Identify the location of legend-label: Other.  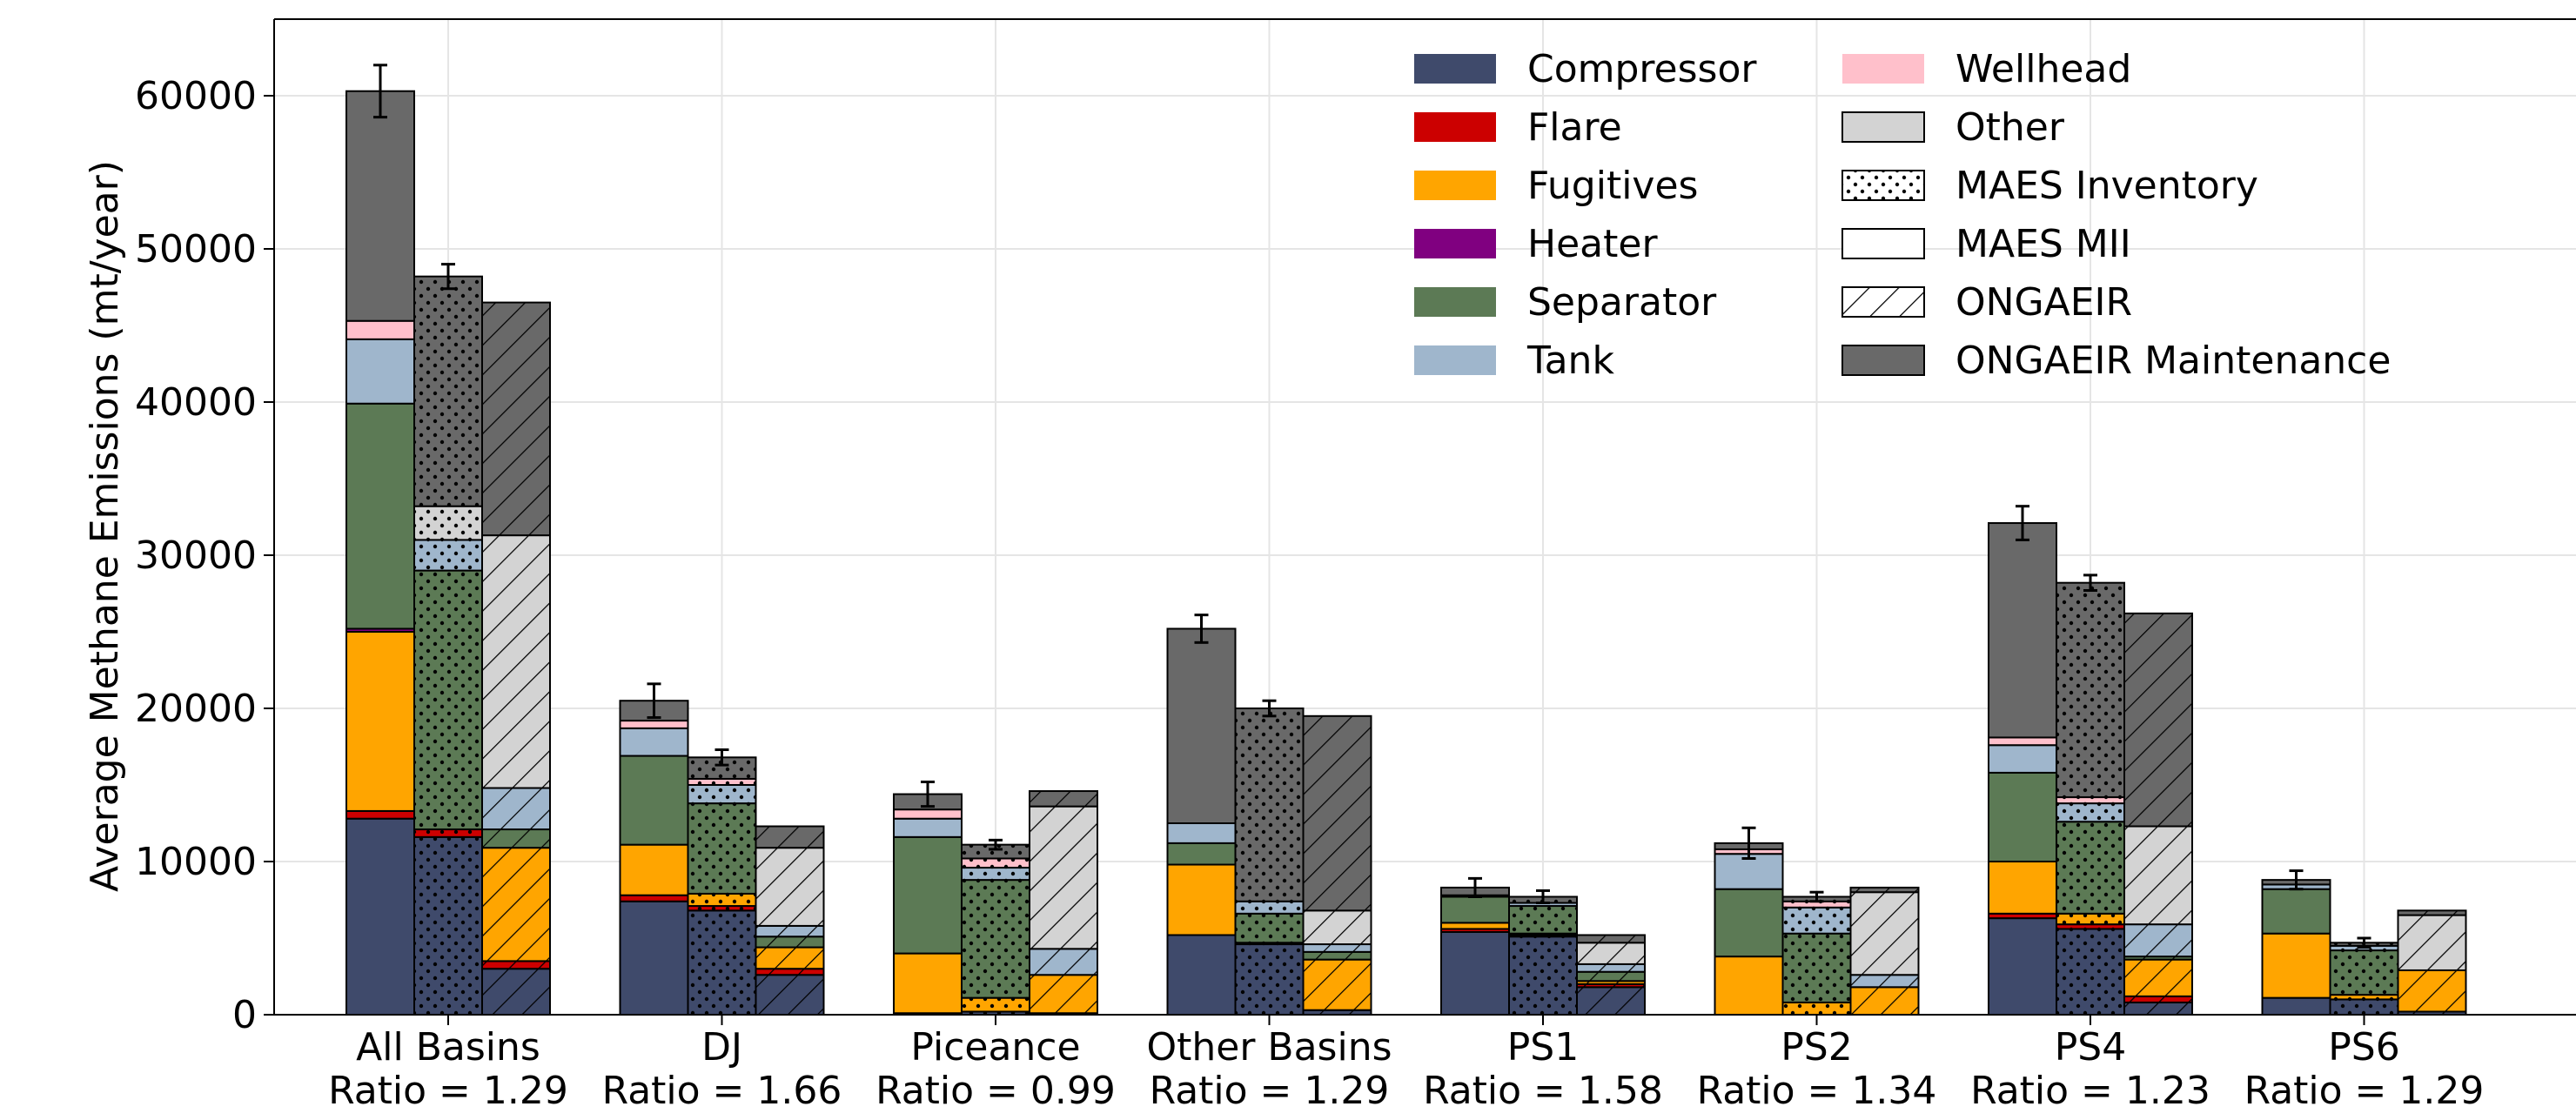
(2010, 128).